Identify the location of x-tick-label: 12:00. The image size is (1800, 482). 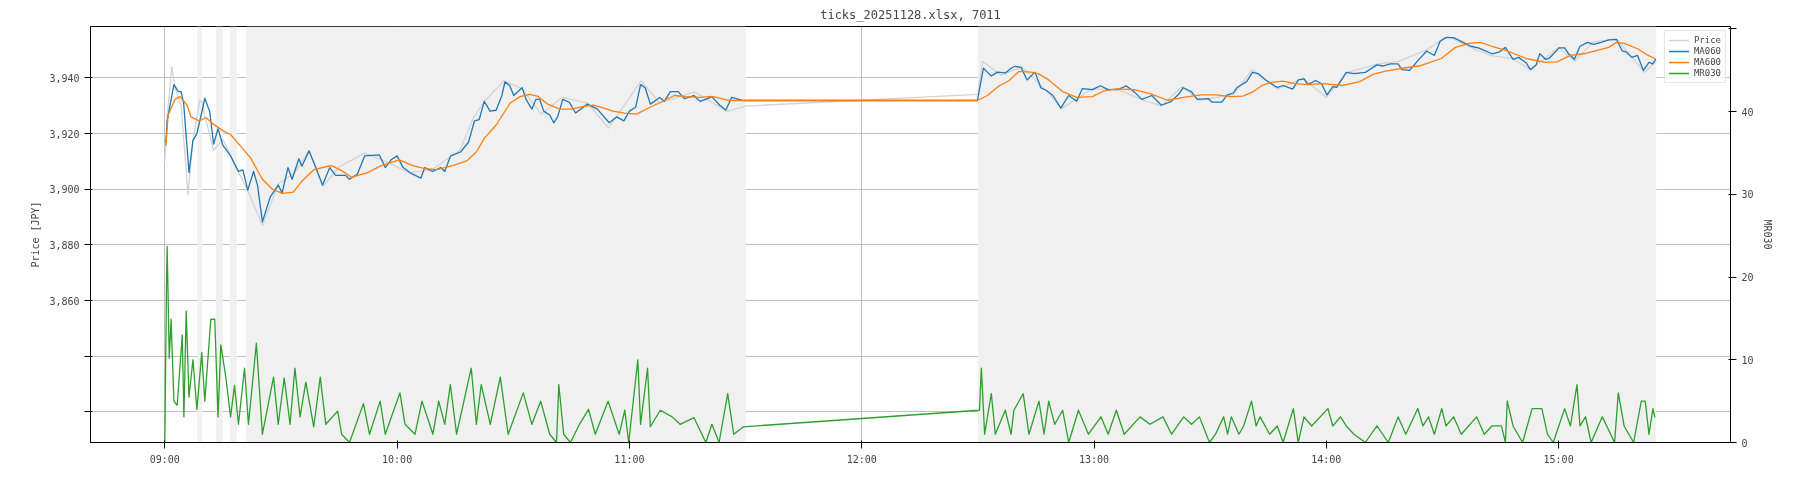
(861, 459).